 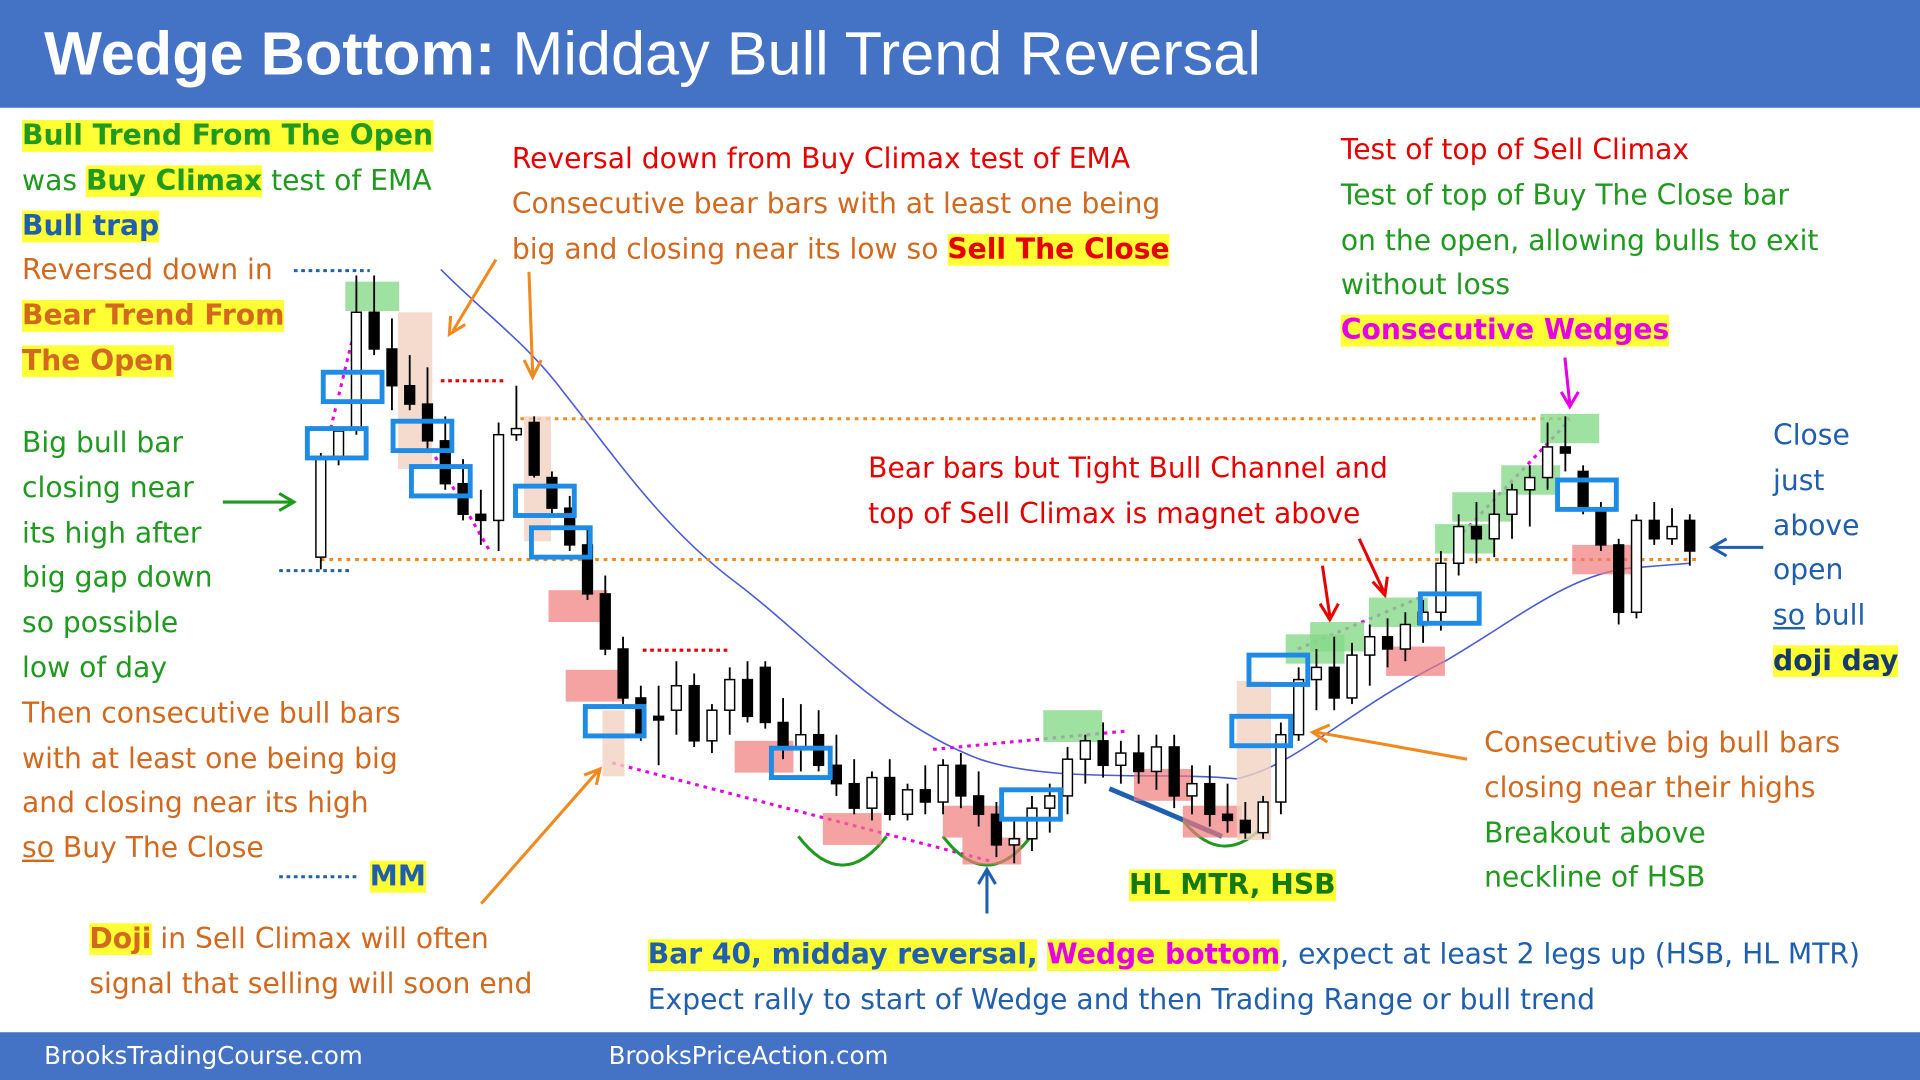 What do you see at coordinates (397, 876) in the screenshot?
I see `note-text: MM` at bounding box center [397, 876].